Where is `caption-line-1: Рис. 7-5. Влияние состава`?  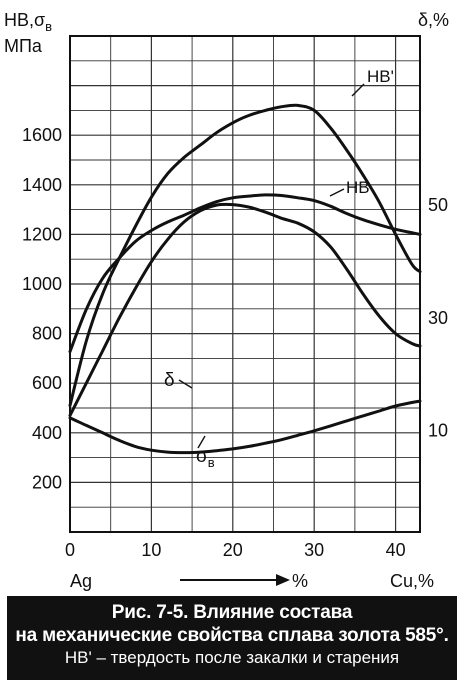
caption-line-1: Рис. 7-5. Влияние состава is located at coordinates (232, 612).